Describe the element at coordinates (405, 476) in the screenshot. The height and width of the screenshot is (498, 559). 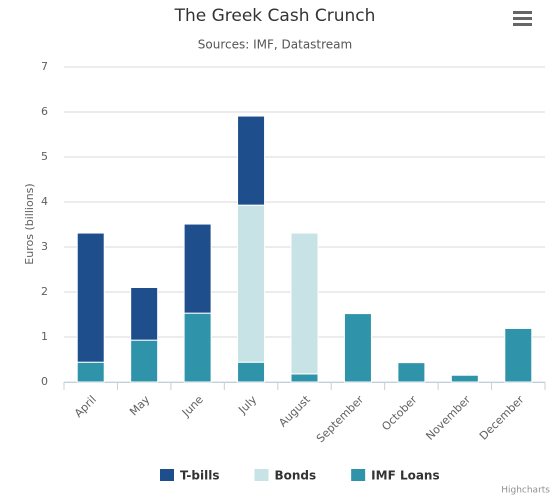
I see `legend-label: IMF Loans` at that location.